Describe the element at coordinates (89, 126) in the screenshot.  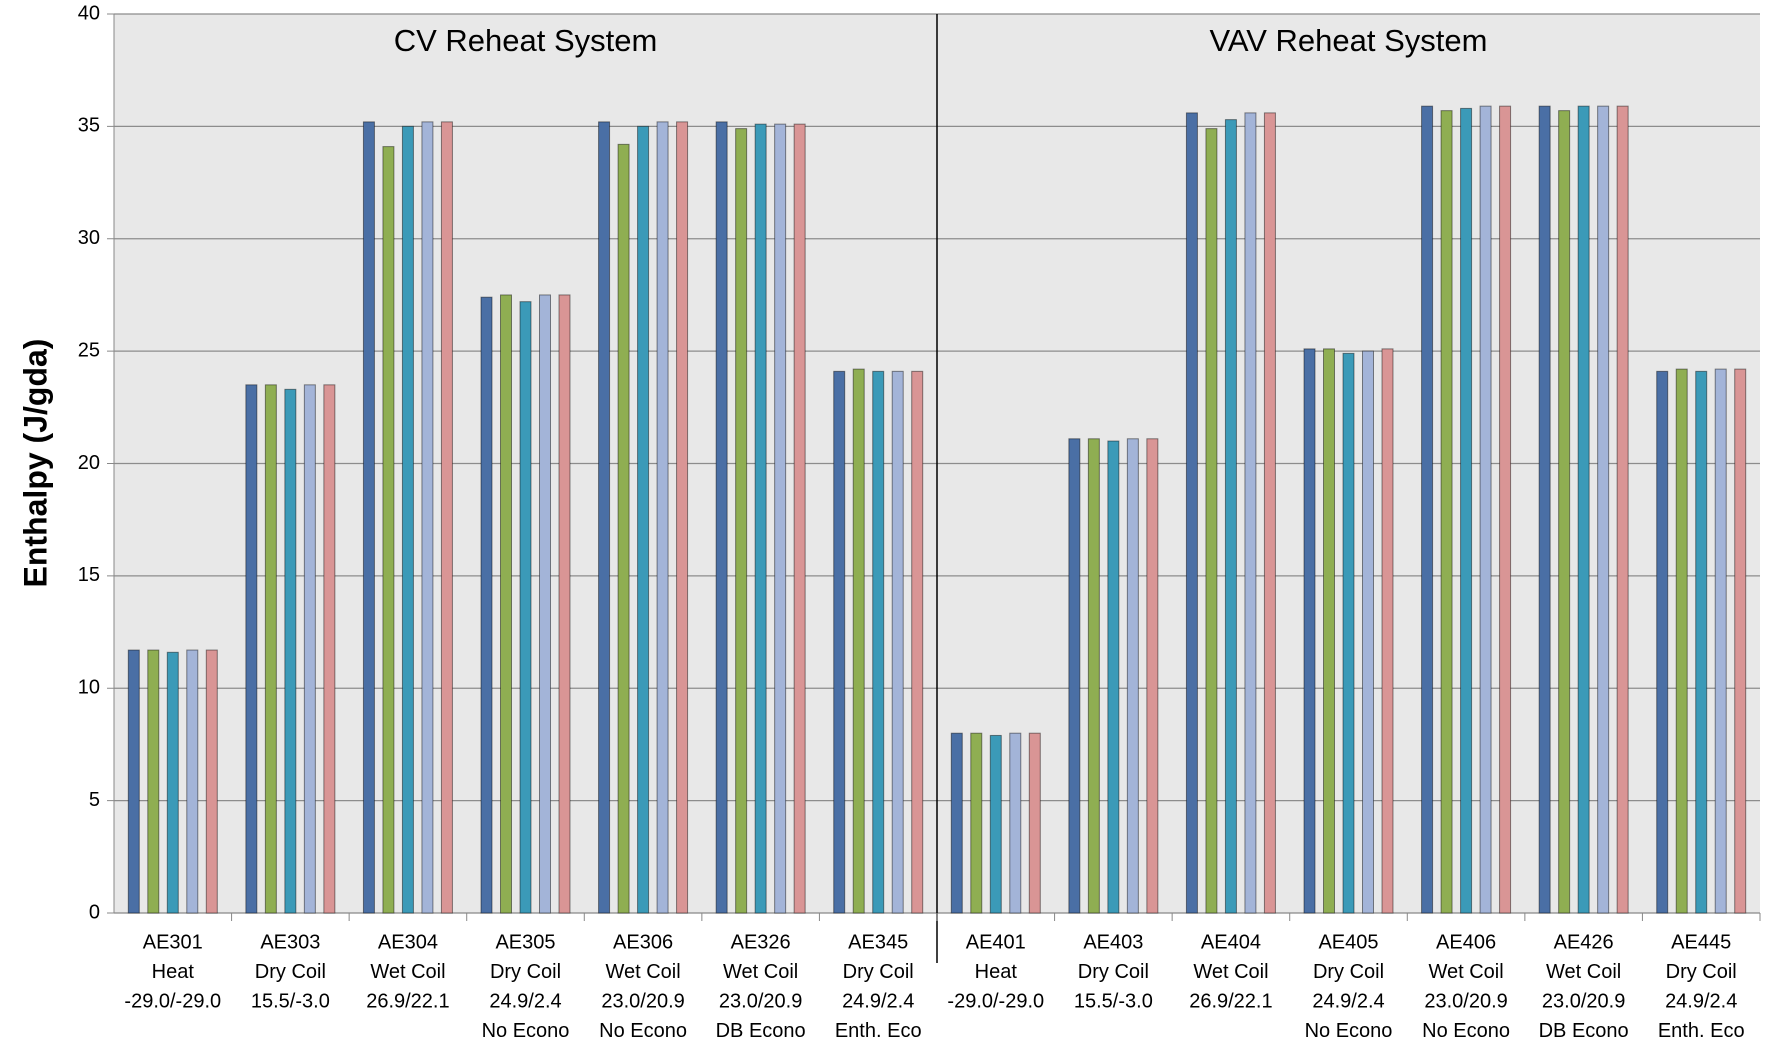
I see `y-tick-label: 35` at that location.